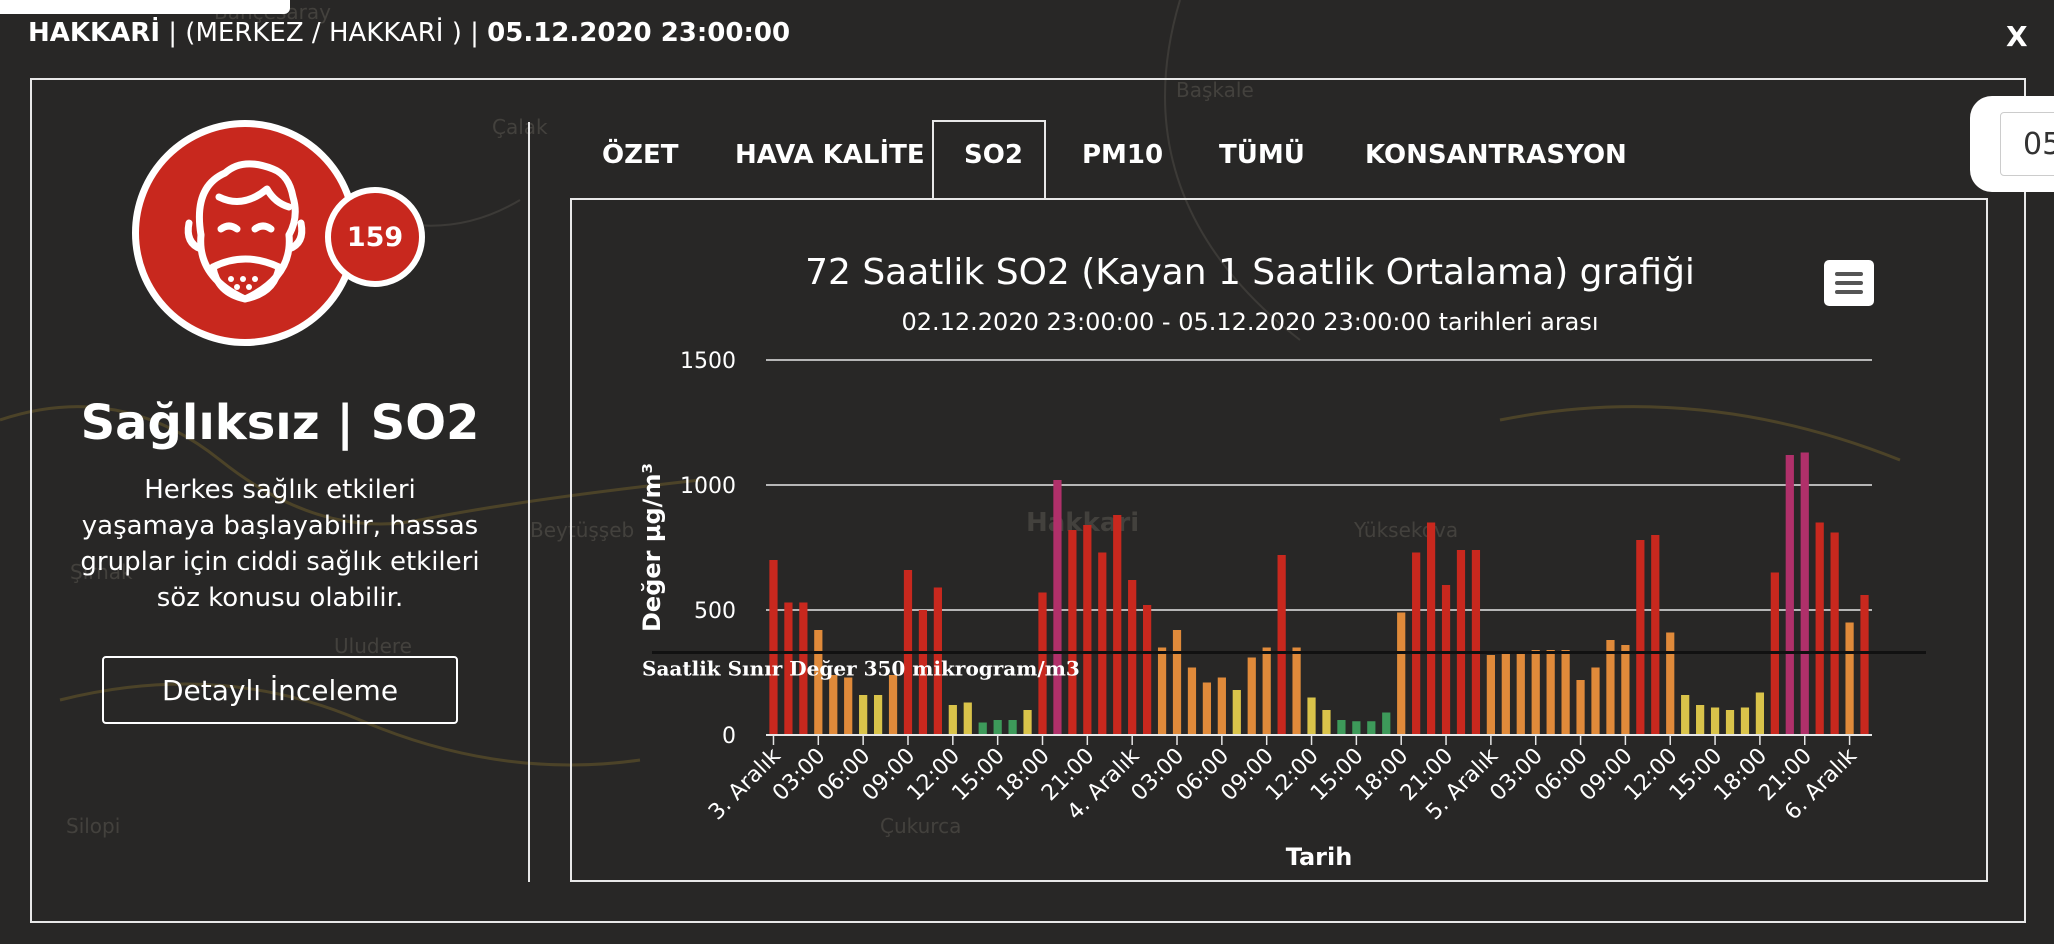 Image resolution: width=2054 pixels, height=944 pixels. What do you see at coordinates (375, 237) in the screenshot?
I see `status-value-badge: 159` at bounding box center [375, 237].